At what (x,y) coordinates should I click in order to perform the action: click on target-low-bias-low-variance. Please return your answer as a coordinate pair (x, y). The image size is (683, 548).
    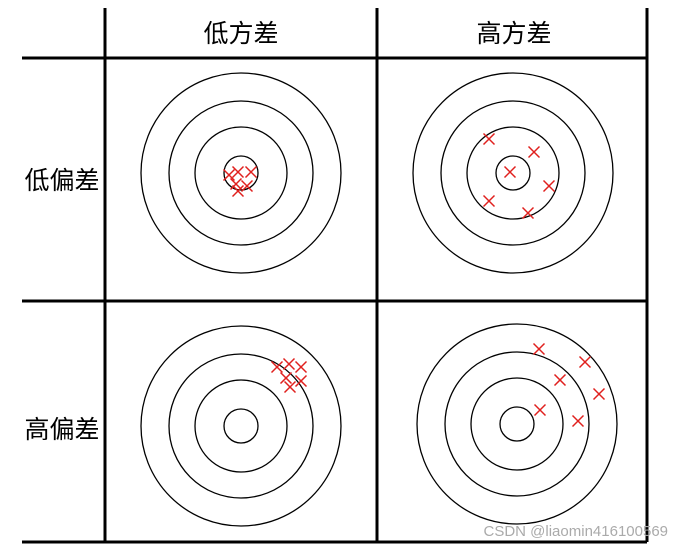
    Looking at the image, I should click on (241, 173).